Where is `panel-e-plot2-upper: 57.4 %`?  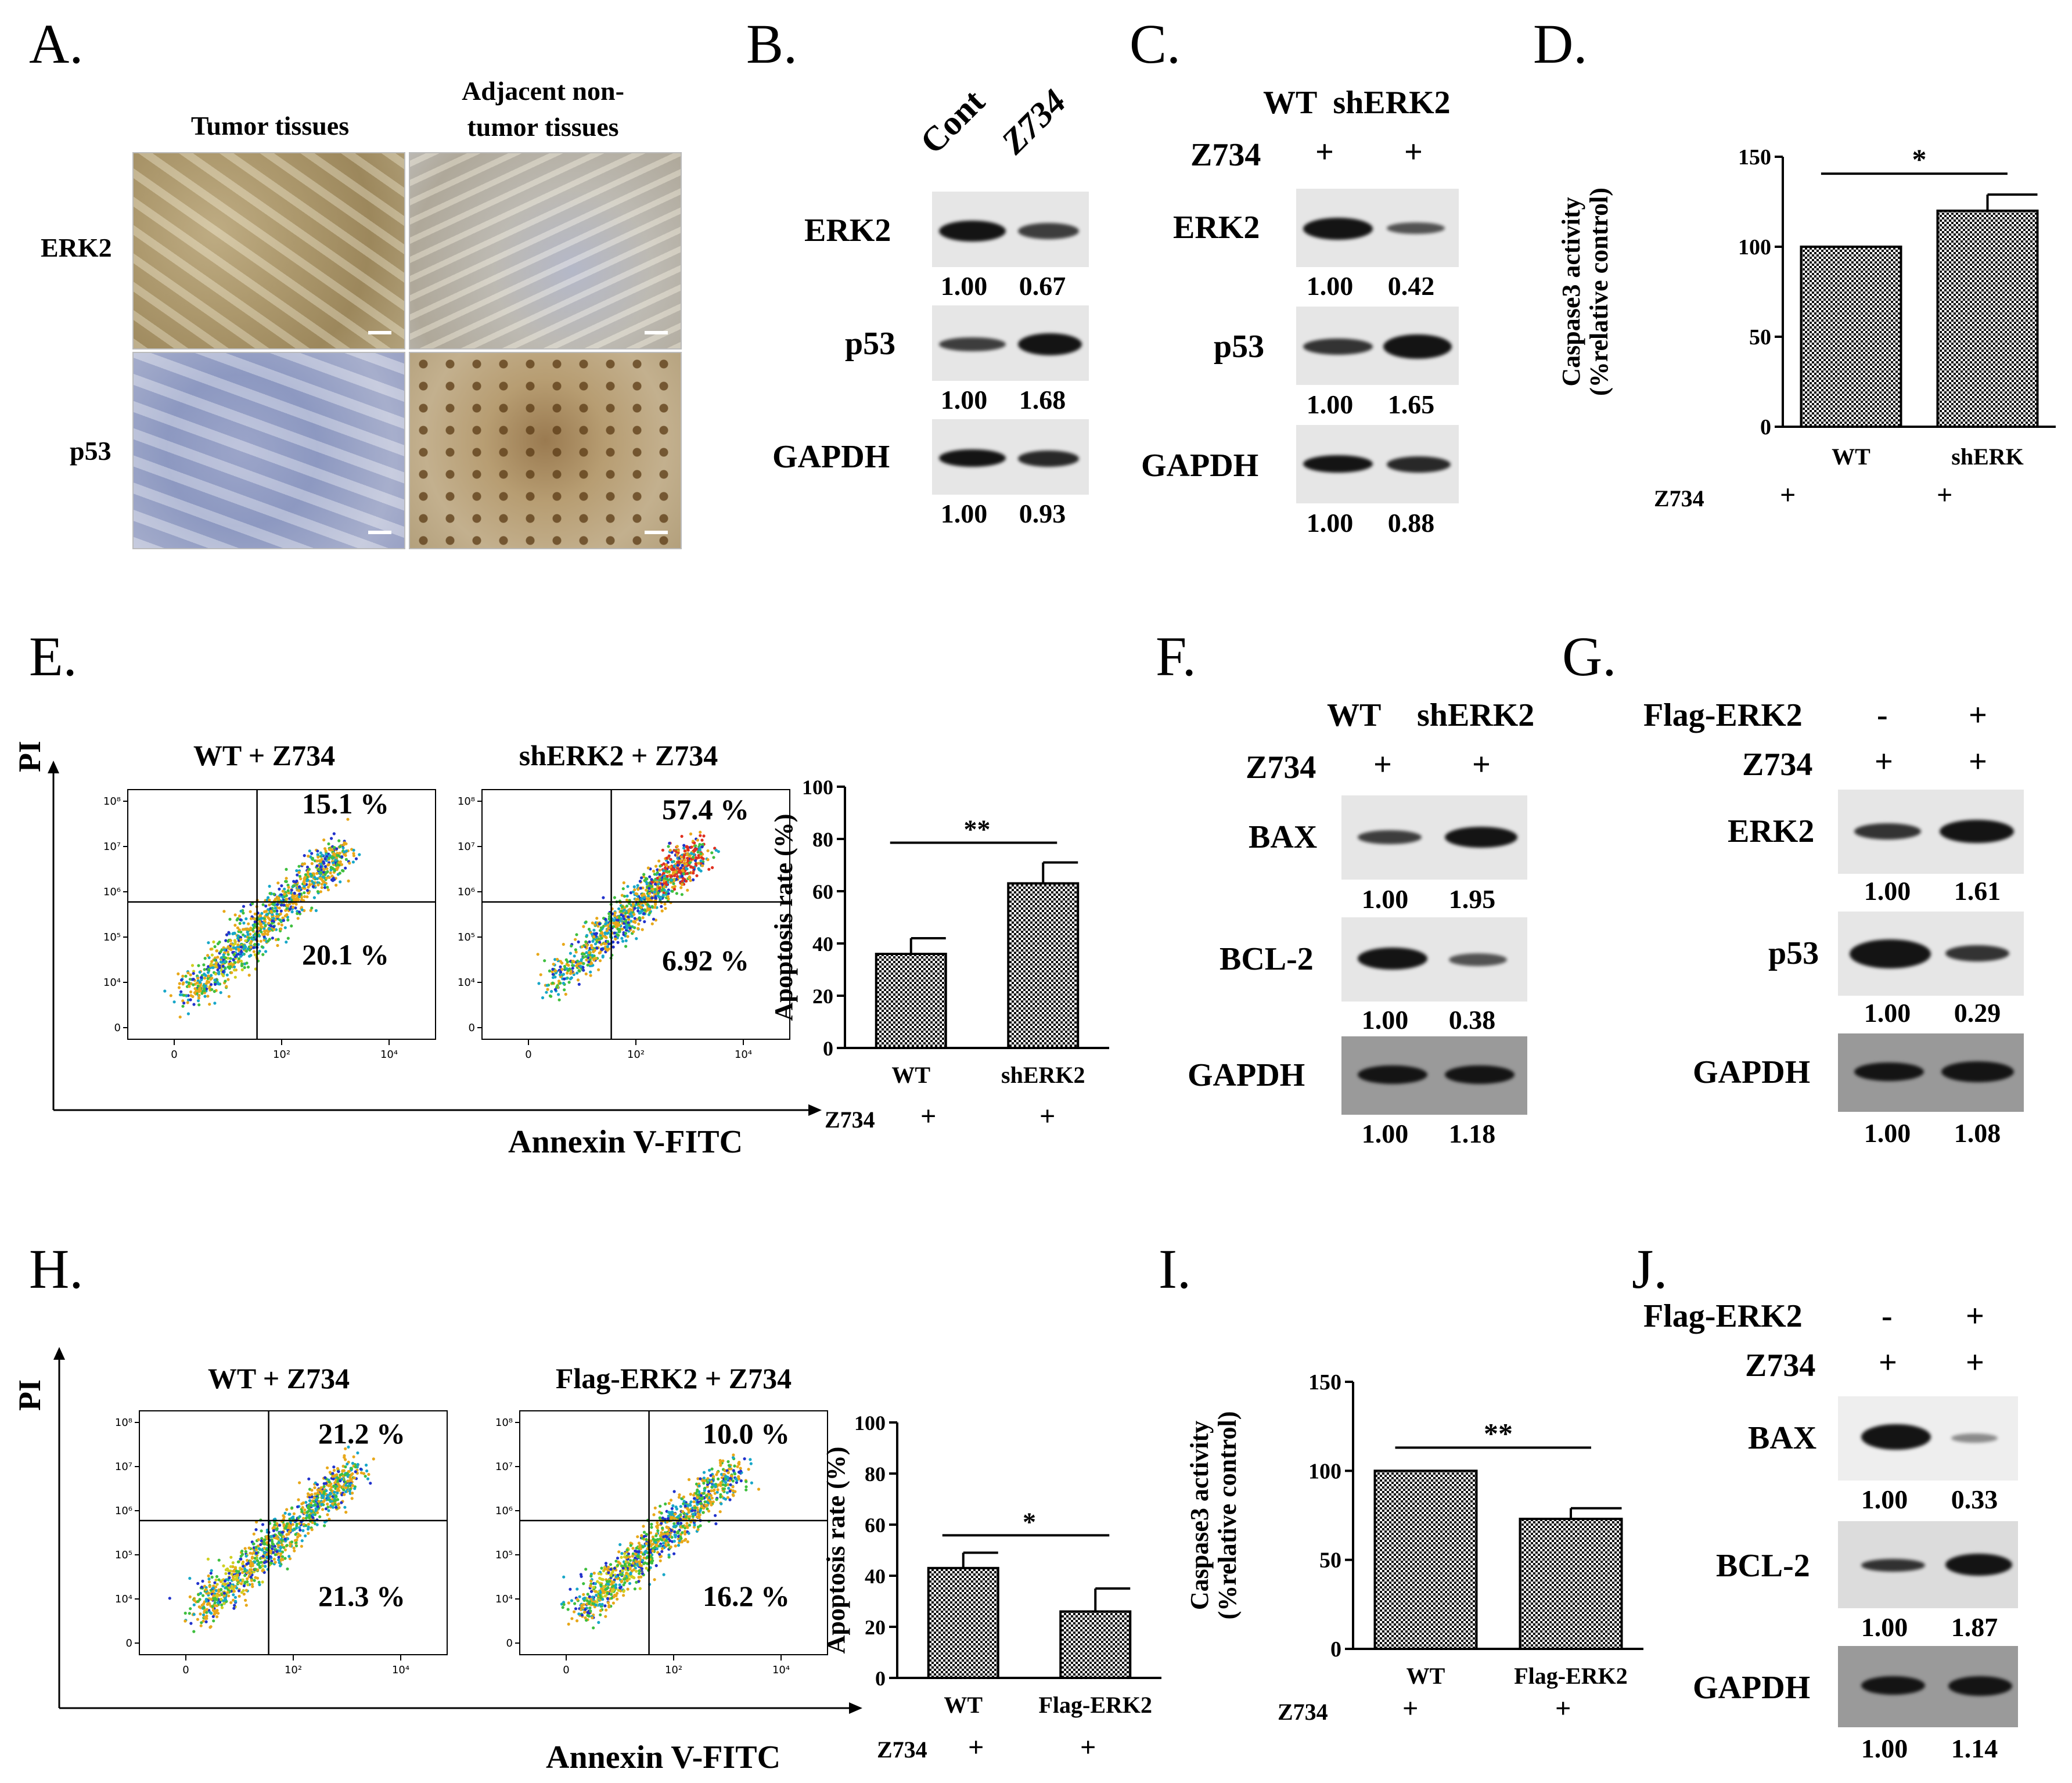 panel-e-plot2-upper: 57.4 % is located at coordinates (705, 810).